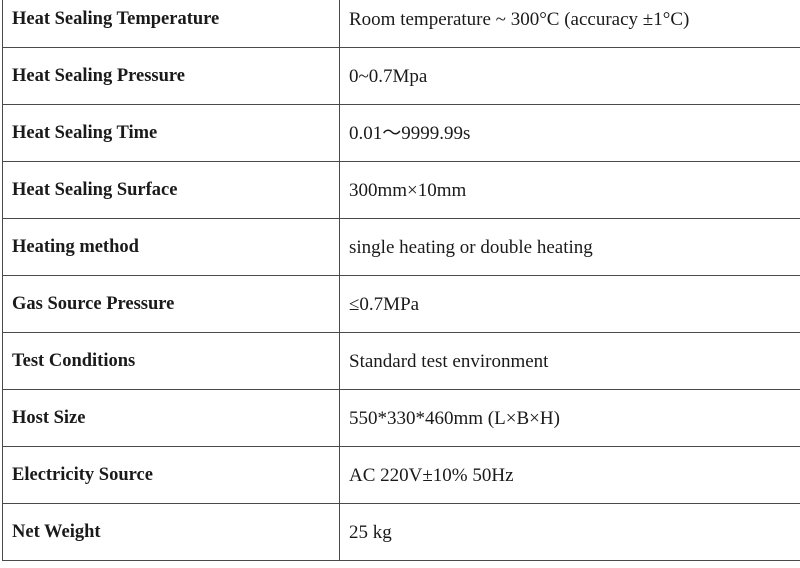 The height and width of the screenshot is (568, 800). I want to click on parameter-cell: Gas Source Pressure, so click(171, 304).